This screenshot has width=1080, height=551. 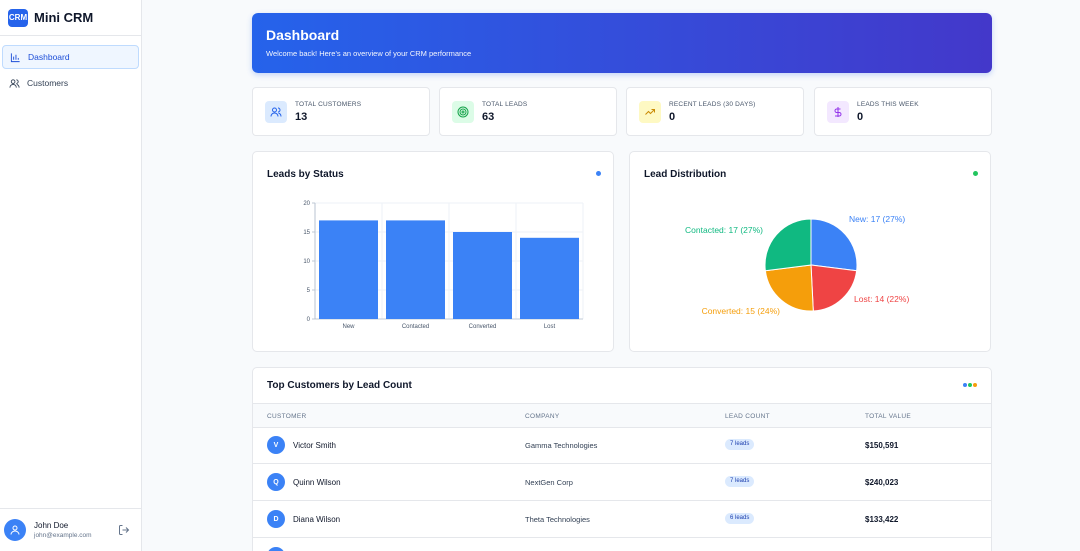 What do you see at coordinates (712, 104) in the screenshot?
I see `stat-label: RECENT LEADS (30 DAYS)` at bounding box center [712, 104].